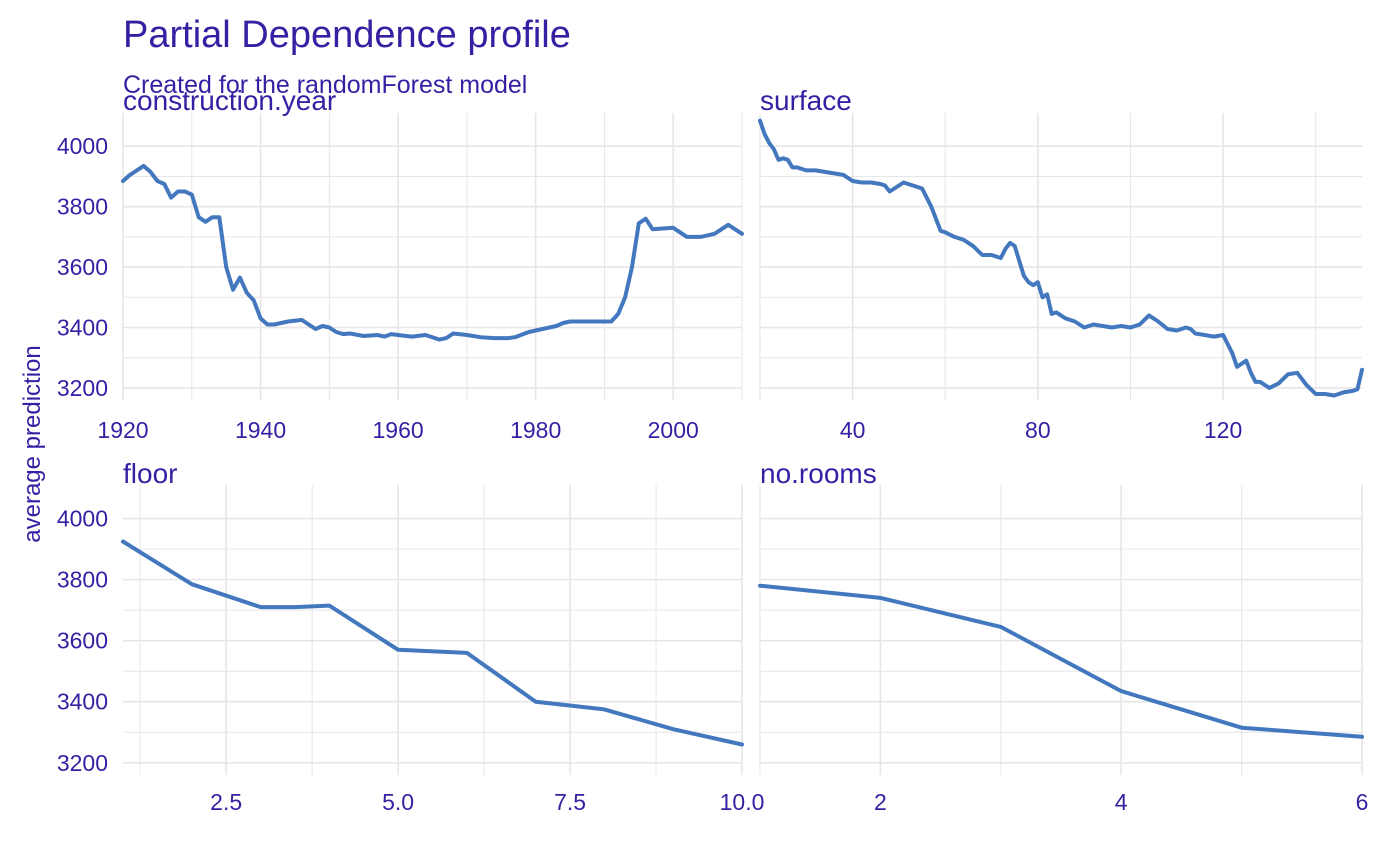 Image resolution: width=1400 pixels, height=865 pixels. What do you see at coordinates (1362, 802) in the screenshot?
I see `x-tick-label: 6` at bounding box center [1362, 802].